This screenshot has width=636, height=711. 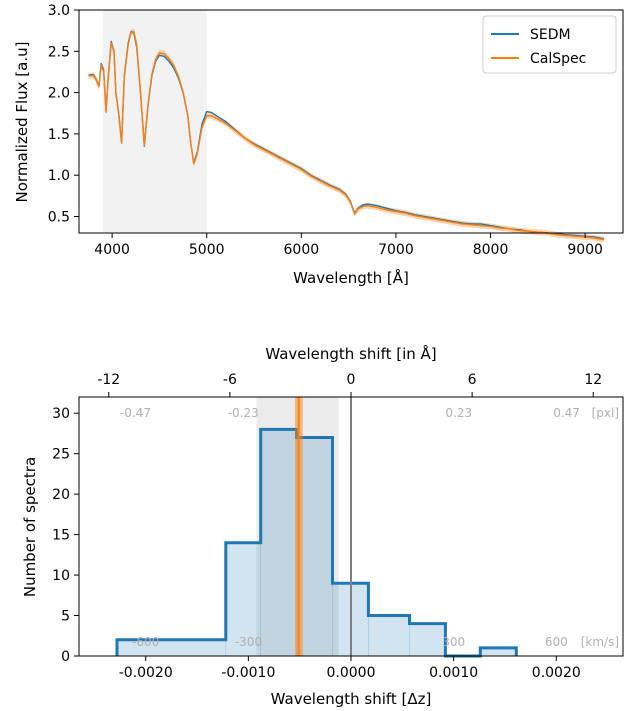 I want to click on x-tick-label: 6000, so click(x=302, y=250).